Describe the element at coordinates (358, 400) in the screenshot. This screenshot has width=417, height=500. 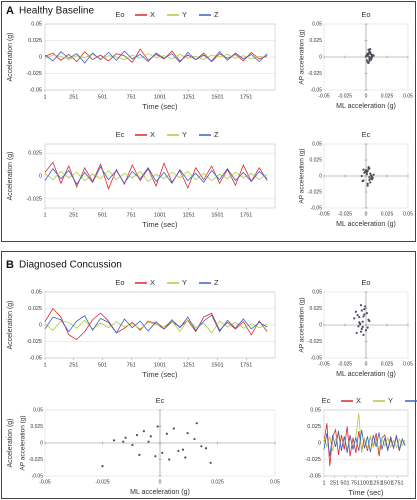
I see `legend-label: X` at that location.